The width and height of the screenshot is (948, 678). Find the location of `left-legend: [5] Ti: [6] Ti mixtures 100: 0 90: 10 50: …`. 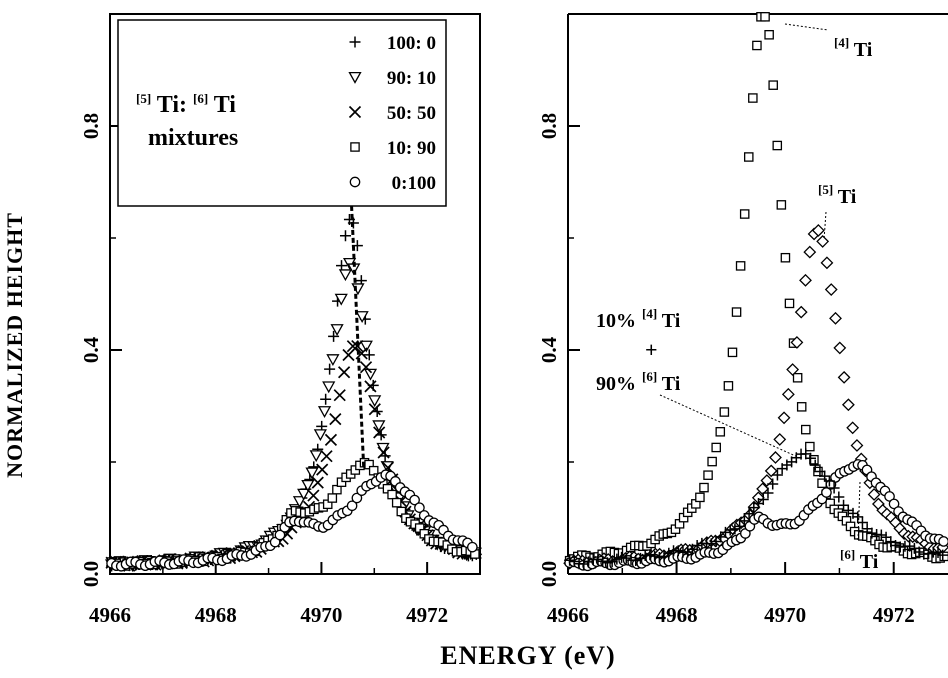

left-legend: [5] Ti: [6] Ti mixtures 100: 0 90: 10 50: … is located at coordinates (282, 113).